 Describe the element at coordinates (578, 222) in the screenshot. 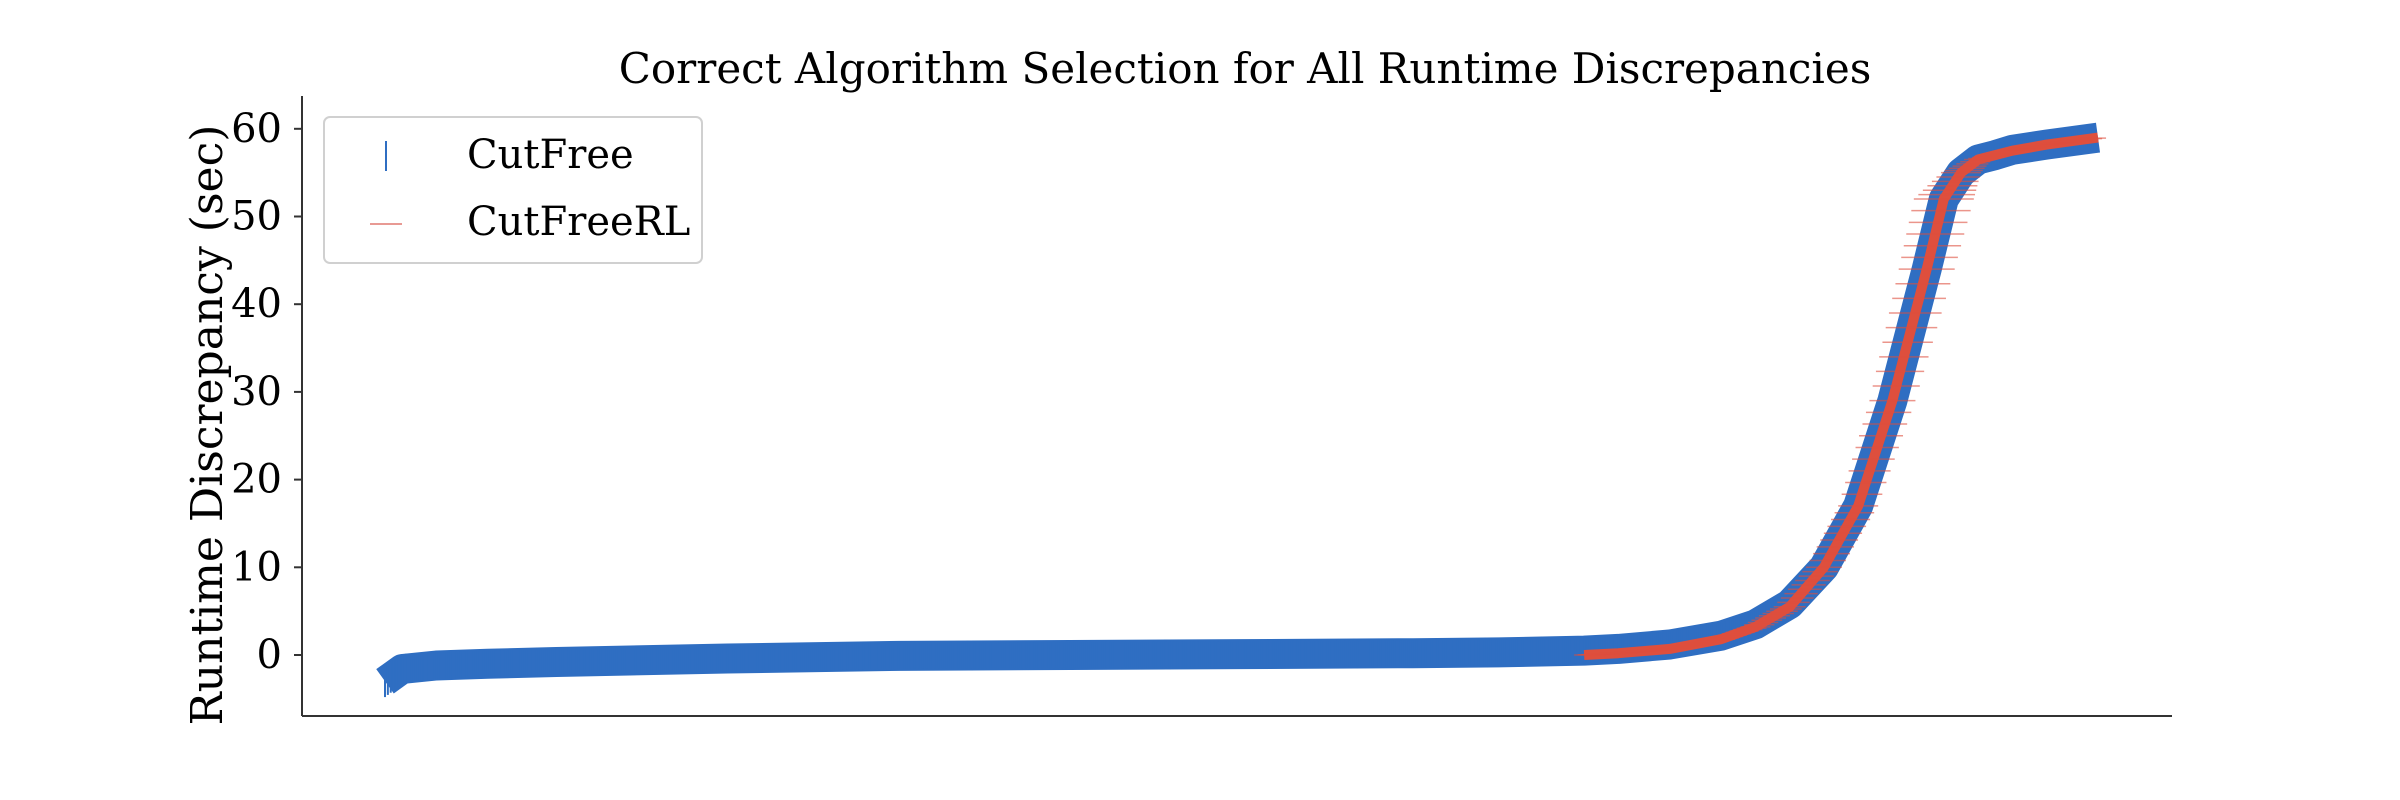

I see `legend-label-cutfreerl: CutFreeRL` at that location.